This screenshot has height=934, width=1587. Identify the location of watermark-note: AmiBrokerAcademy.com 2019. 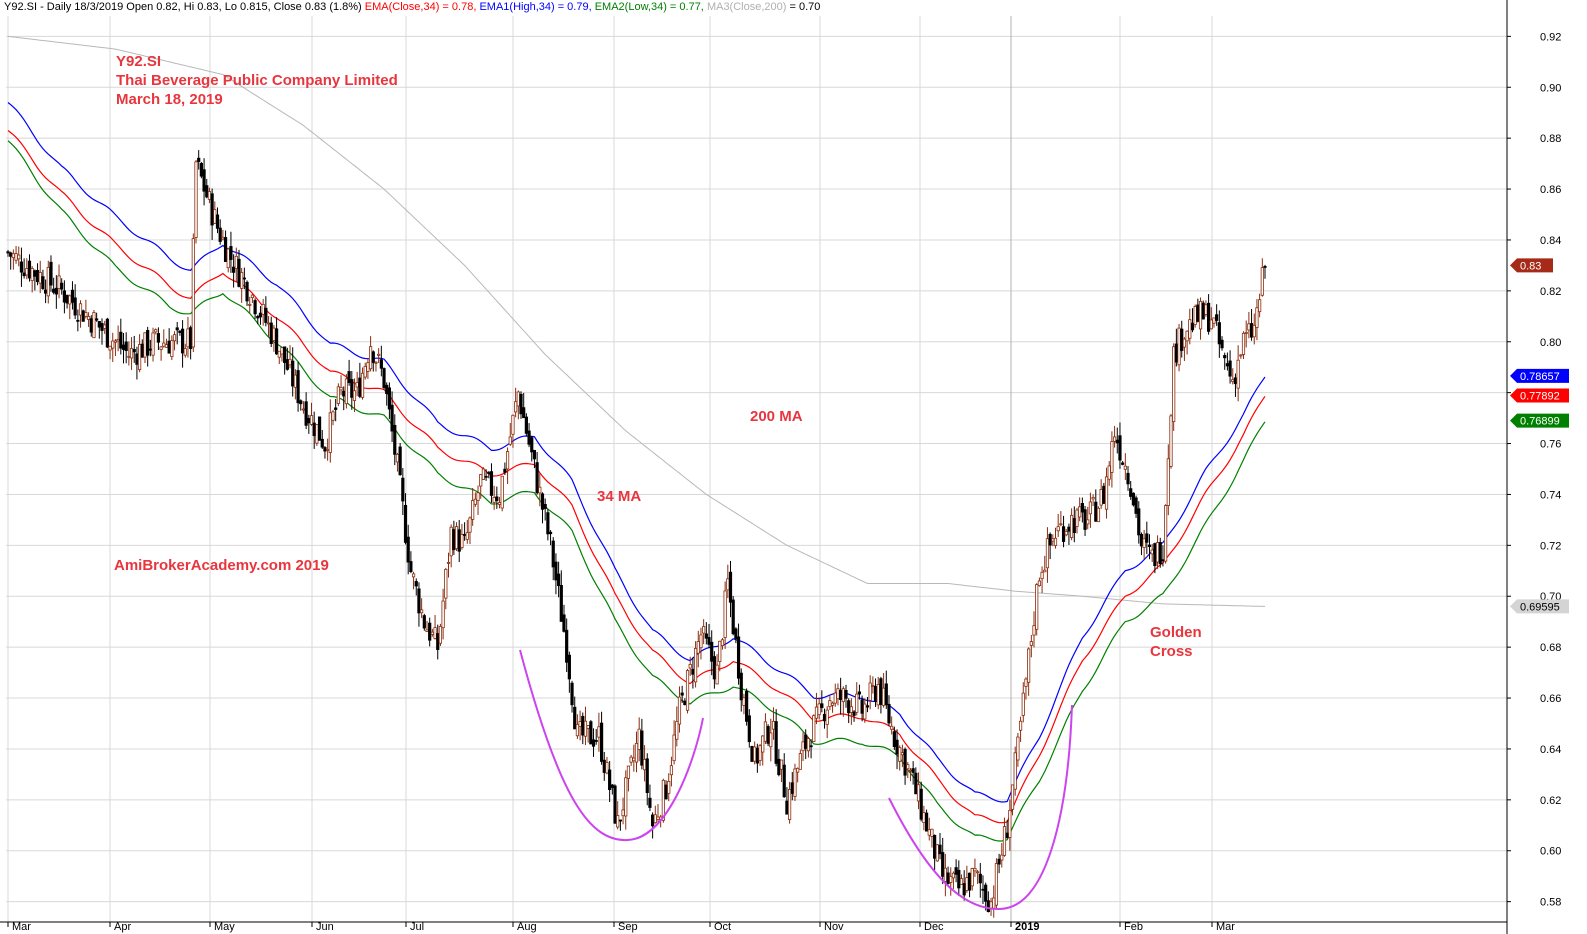
(221, 565).